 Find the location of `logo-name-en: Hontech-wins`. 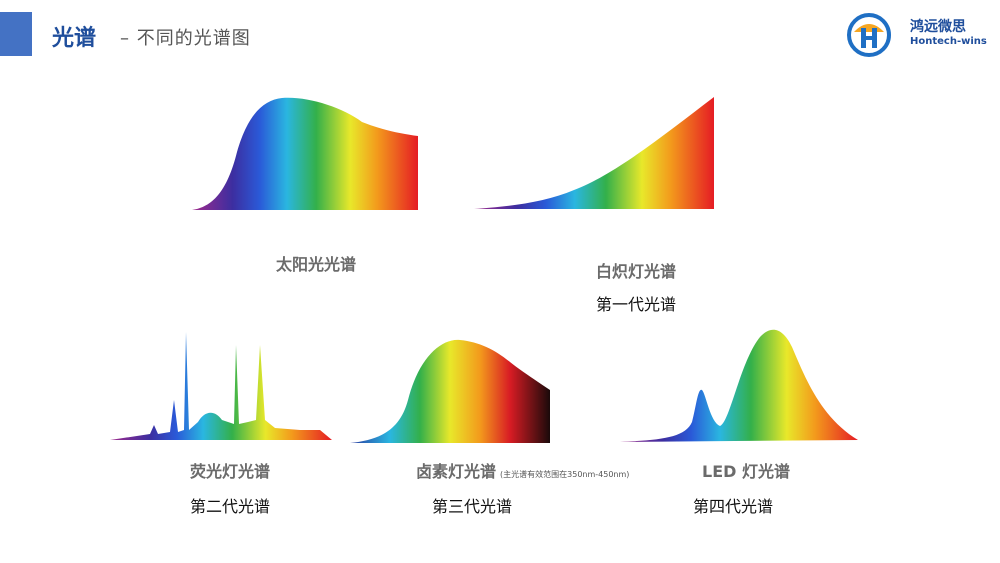

logo-name-en: Hontech-wins is located at coordinates (948, 41).